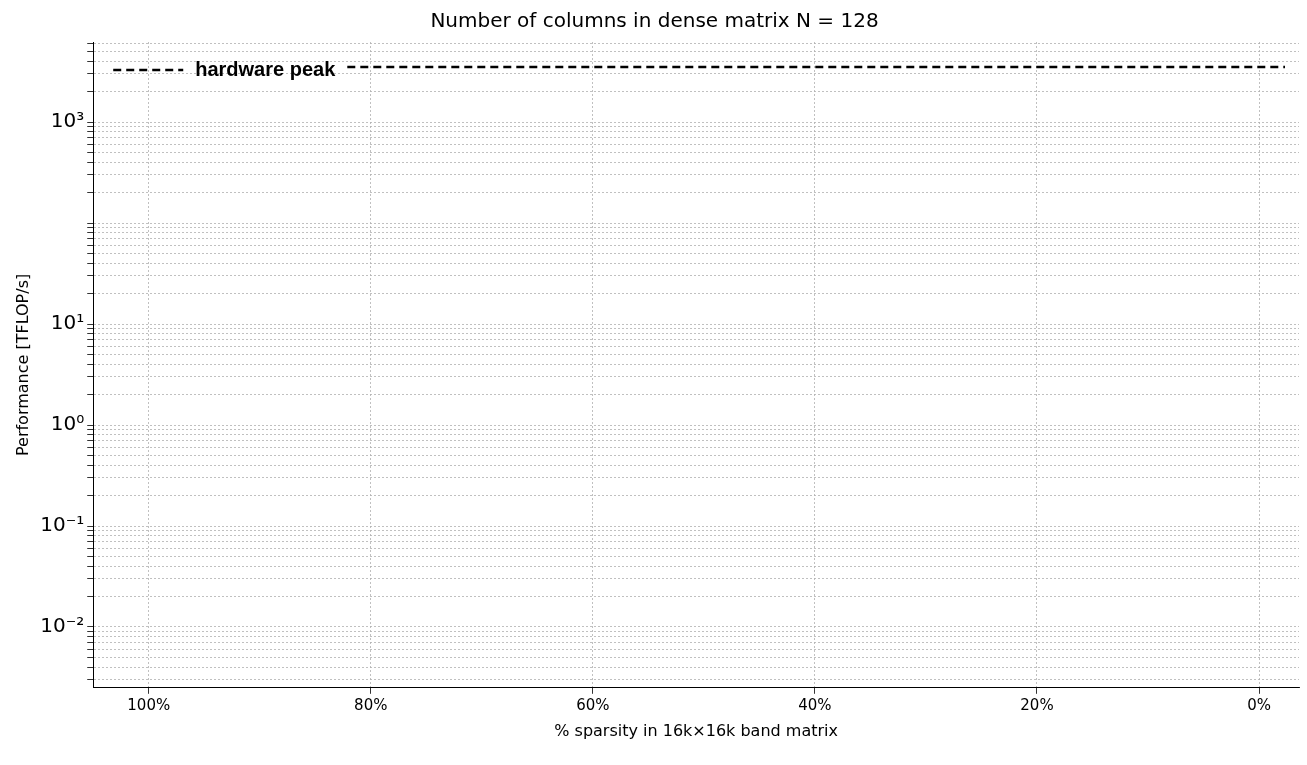 Image resolution: width=1307 pixels, height=765 pixels. Describe the element at coordinates (149, 704) in the screenshot. I see `x-tick-label: 100%` at that location.